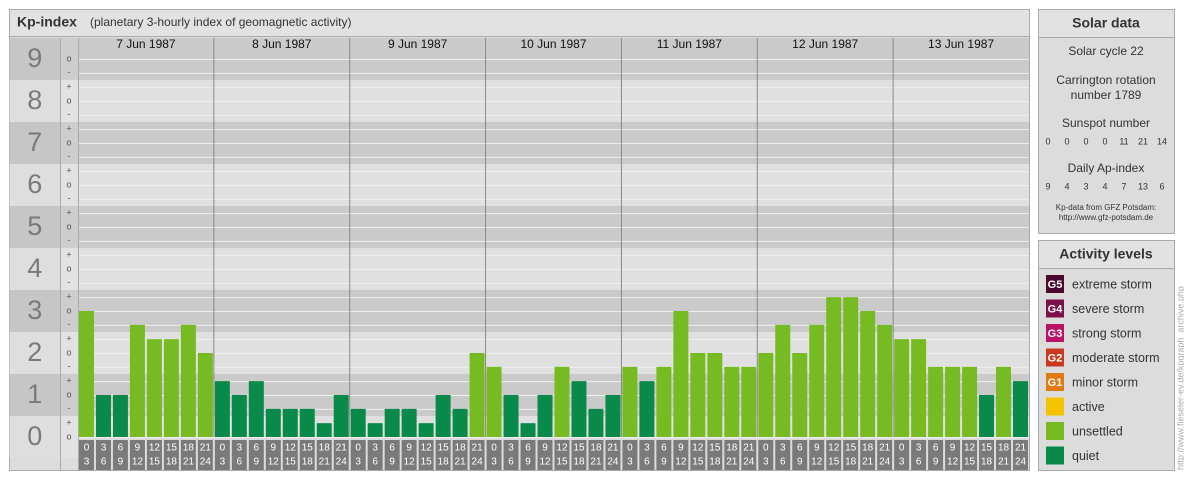 The image size is (1184, 480). I want to click on ap-value: 13, so click(1143, 186).